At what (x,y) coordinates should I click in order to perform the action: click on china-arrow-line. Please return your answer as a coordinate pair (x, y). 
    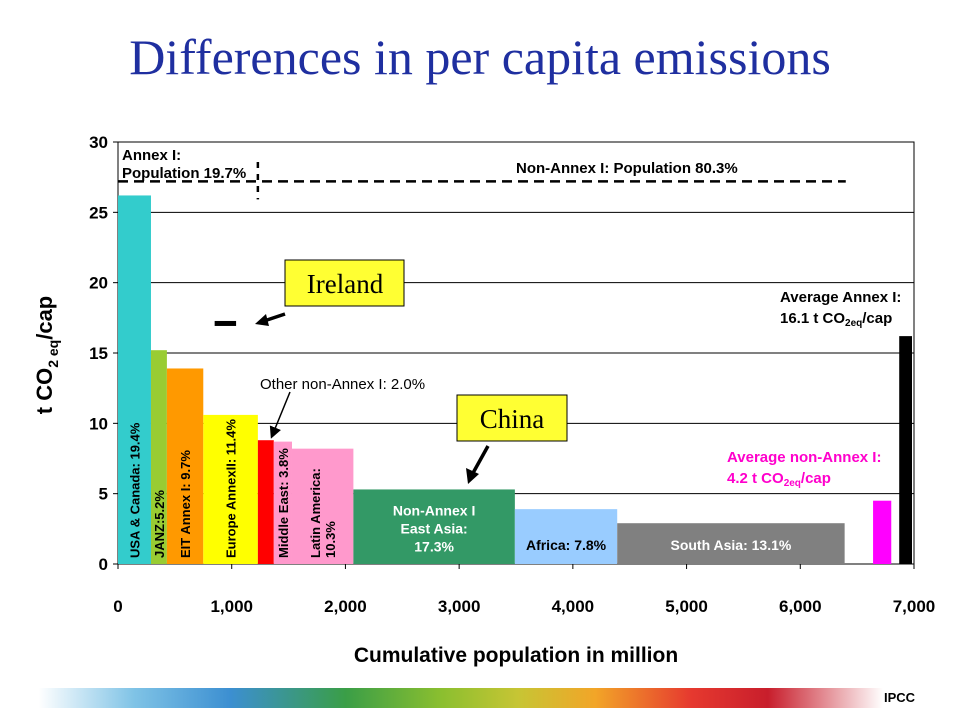
    Looking at the image, I should click on (480, 459).